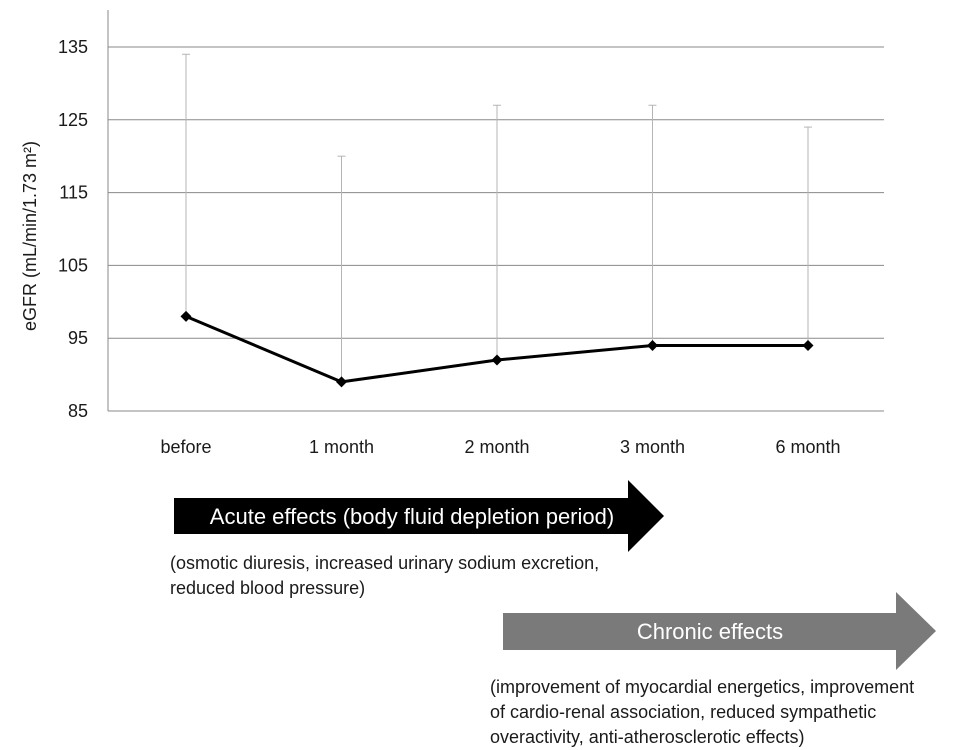  Describe the element at coordinates (497, 349) in the screenshot. I see `data-markers` at that location.